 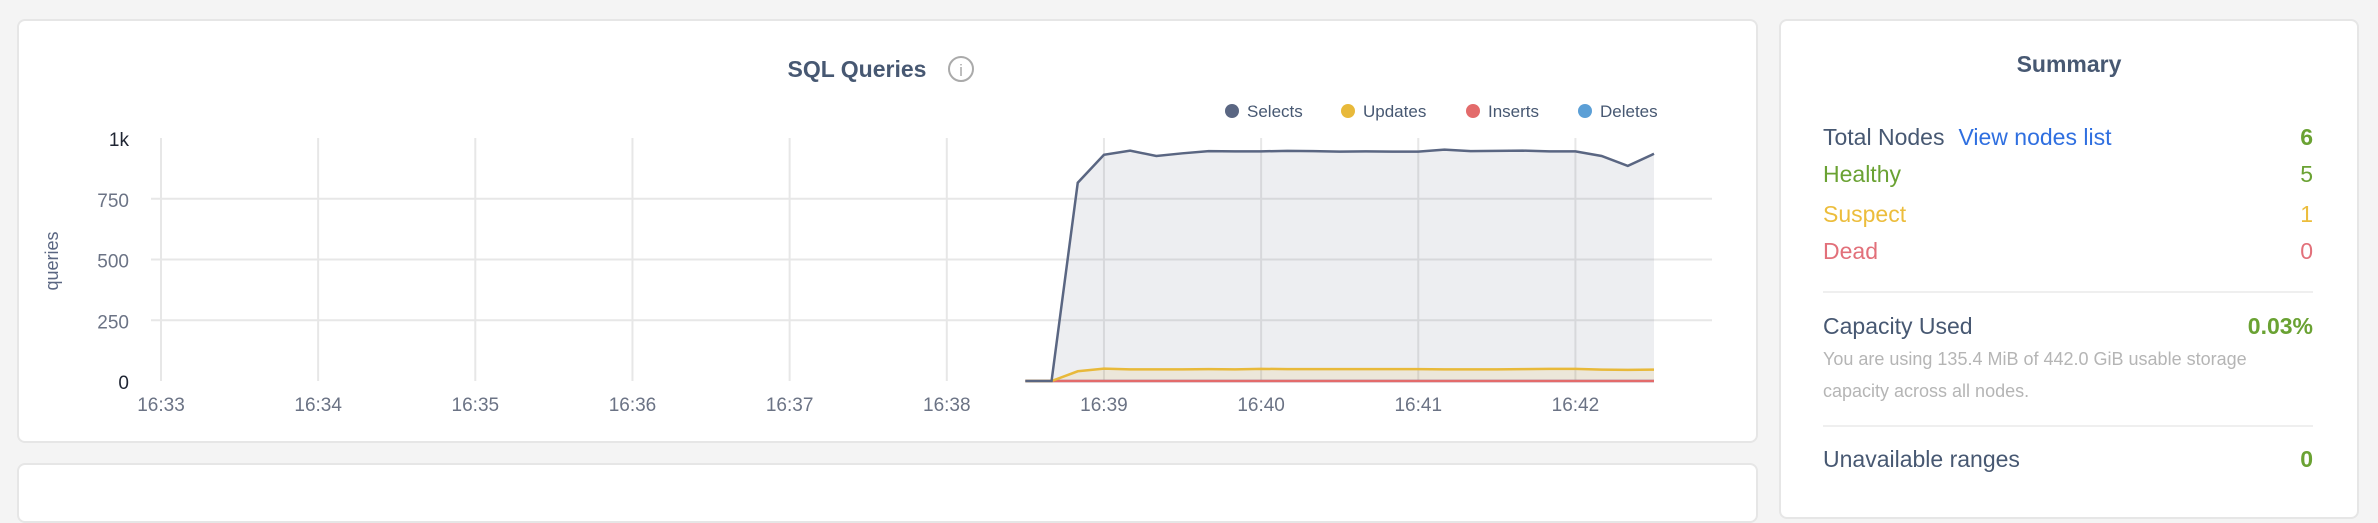 I want to click on info-icon-circle, so click(x=961, y=69).